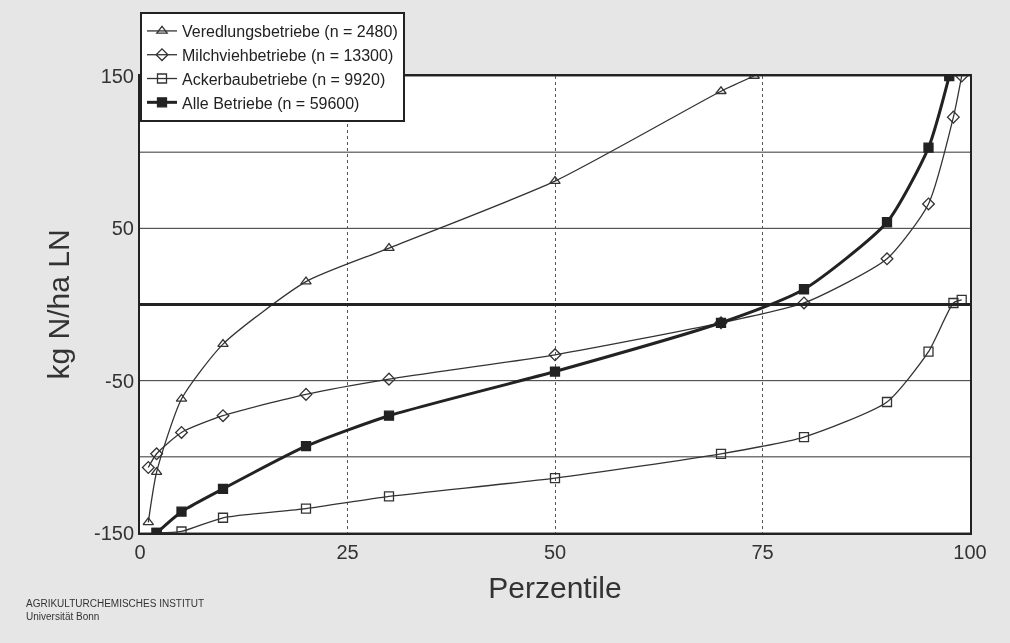 Image resolution: width=1010 pixels, height=643 pixels. What do you see at coordinates (113, 533) in the screenshot?
I see `y-tick-label: -150` at bounding box center [113, 533].